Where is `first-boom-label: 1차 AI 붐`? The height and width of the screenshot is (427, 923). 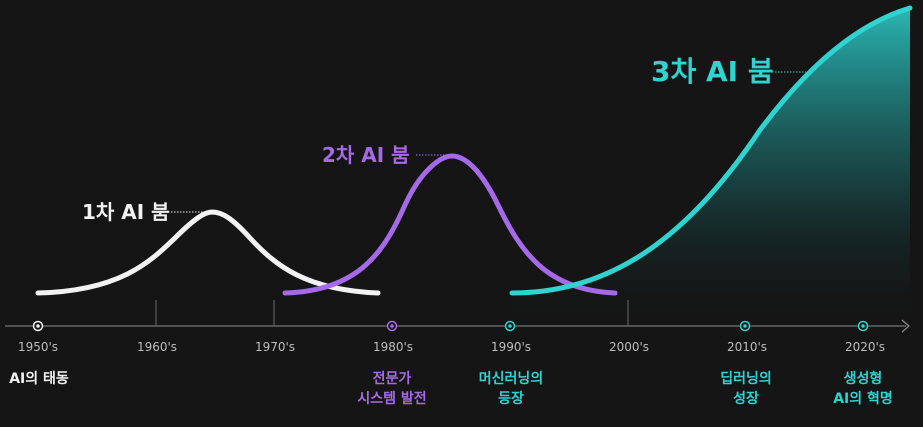 first-boom-label: 1차 AI 붐 is located at coordinates (126, 212).